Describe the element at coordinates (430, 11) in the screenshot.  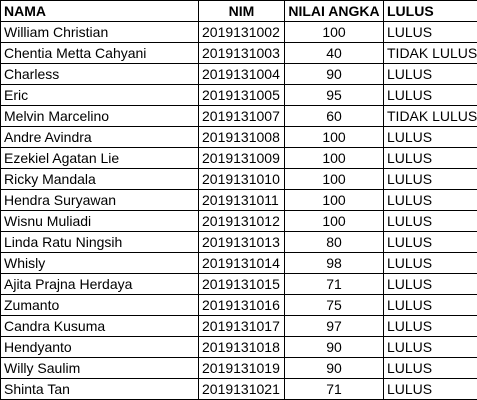
I see `header-lulus: LULUS` at that location.